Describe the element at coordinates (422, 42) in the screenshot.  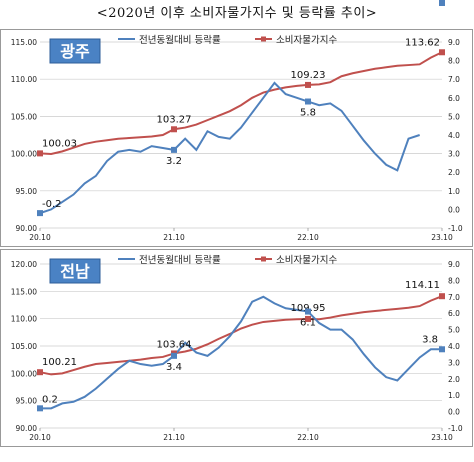
I see `cpi-data-label: 113.62` at that location.